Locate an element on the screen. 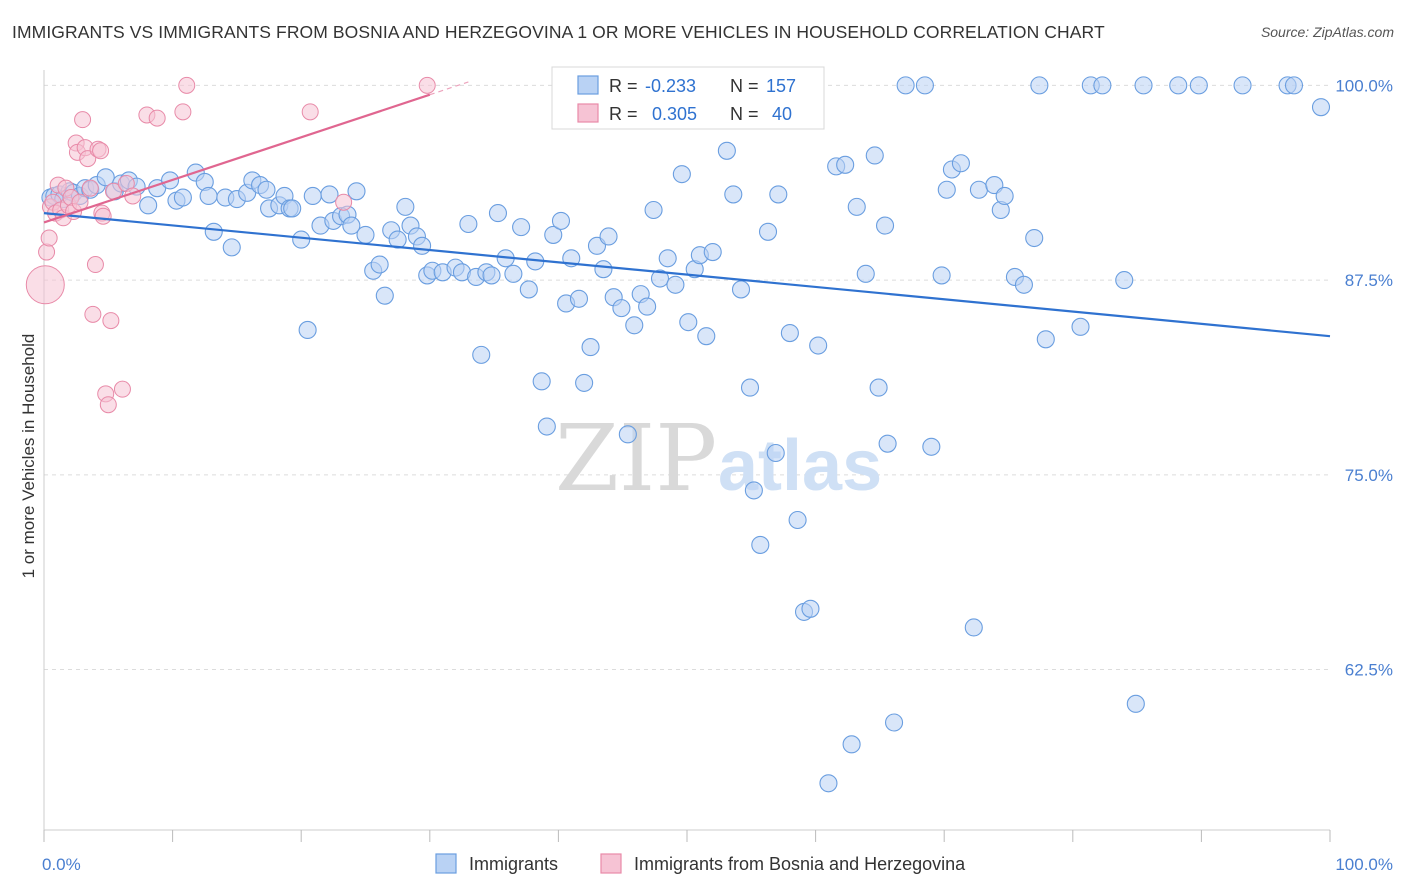 This screenshot has width=1406, height=892. watermark: ZIP atlas is located at coordinates (718, 458).